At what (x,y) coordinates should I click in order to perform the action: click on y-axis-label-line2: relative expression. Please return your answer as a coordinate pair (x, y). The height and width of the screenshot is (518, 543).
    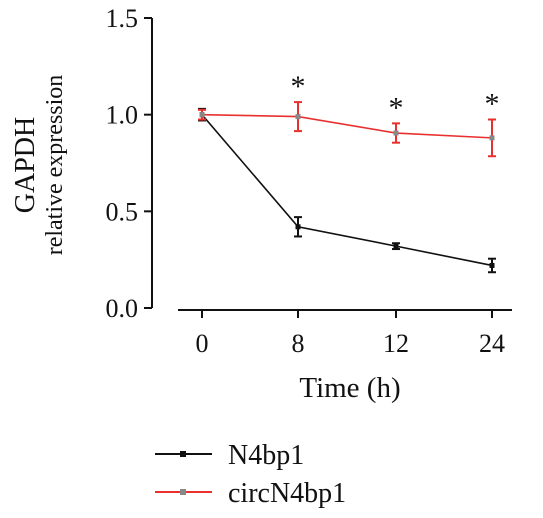
    Looking at the image, I should click on (55, 165).